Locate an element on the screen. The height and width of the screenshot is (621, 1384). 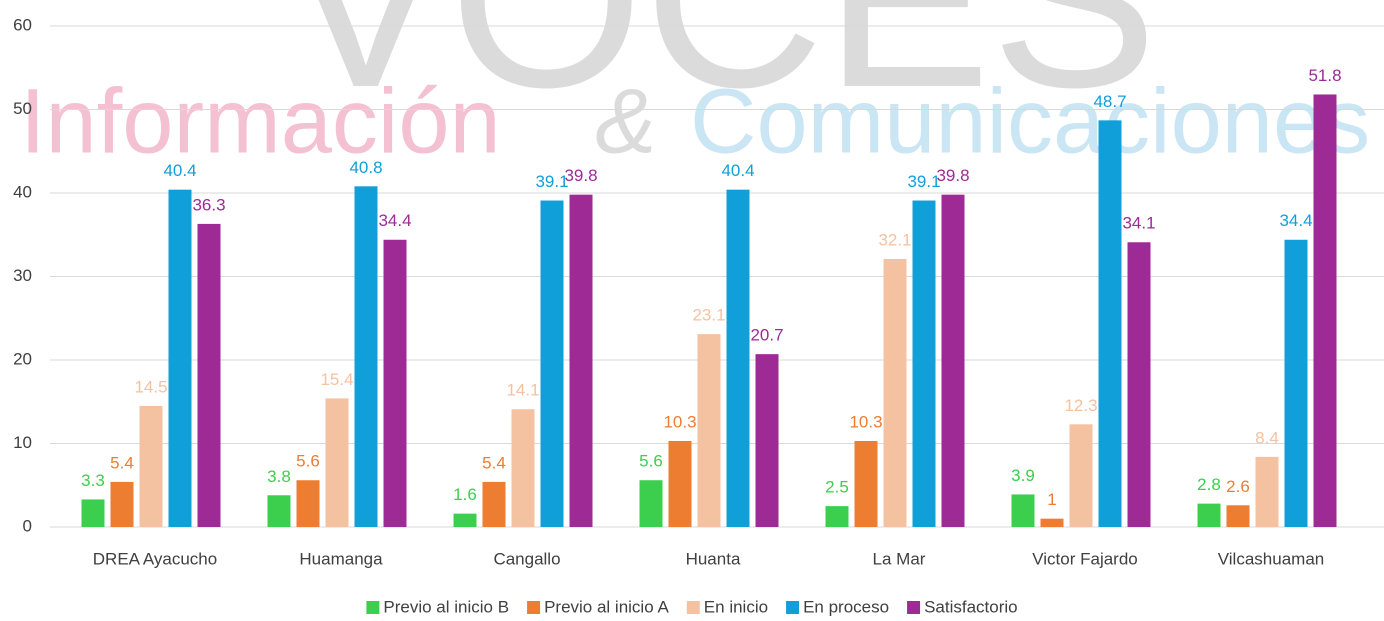
data-label: 20.7 is located at coordinates (766, 335).